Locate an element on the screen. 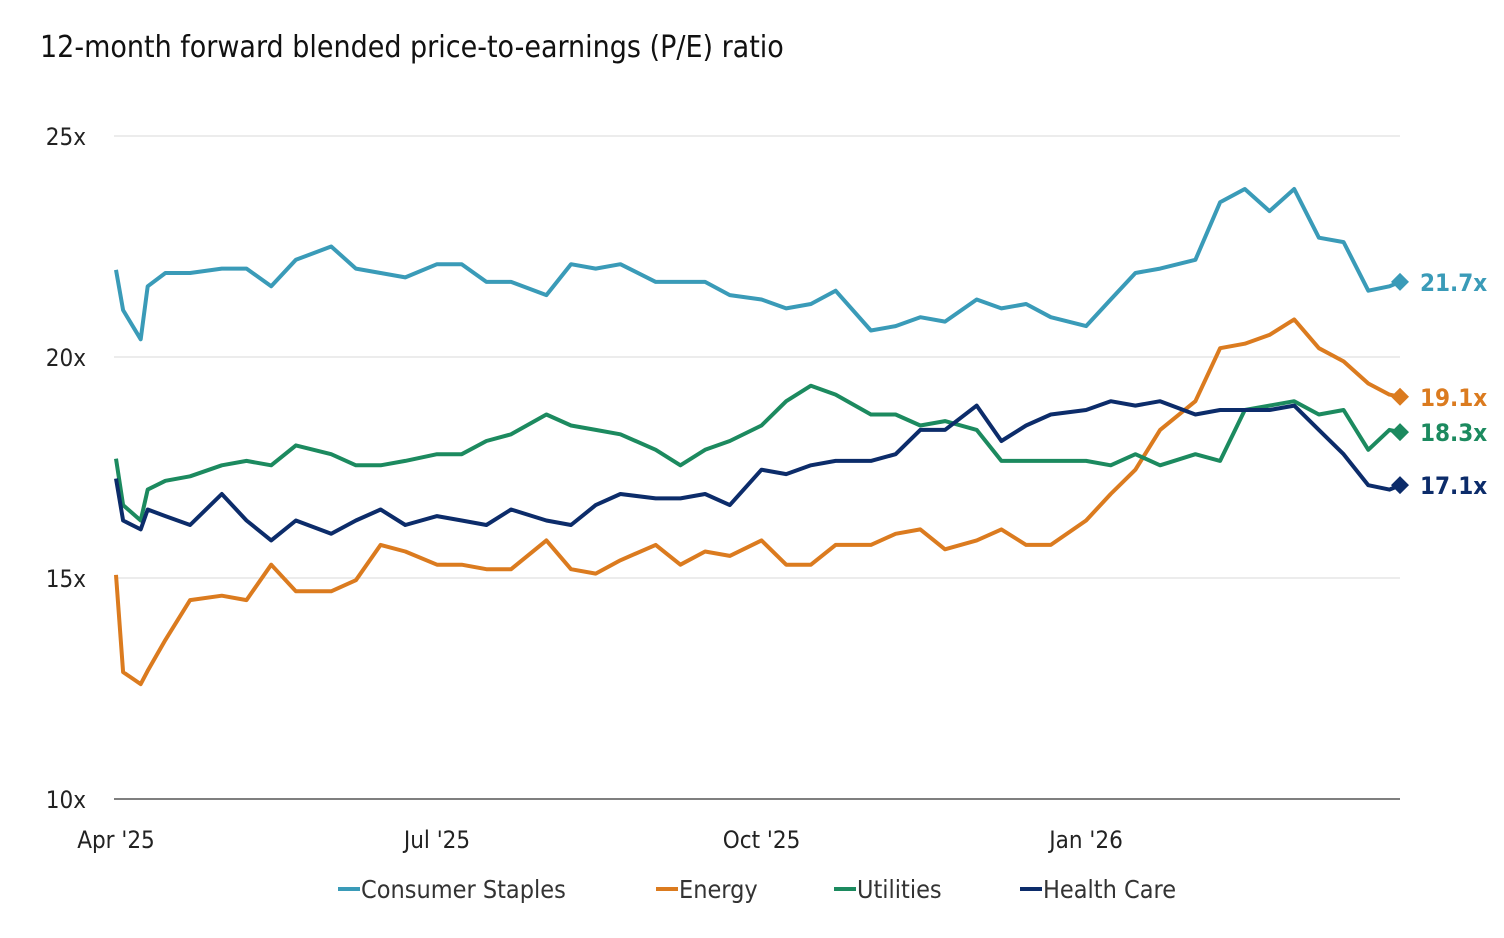 The image size is (1504, 938). y-tick-label: 20x is located at coordinates (66, 358).